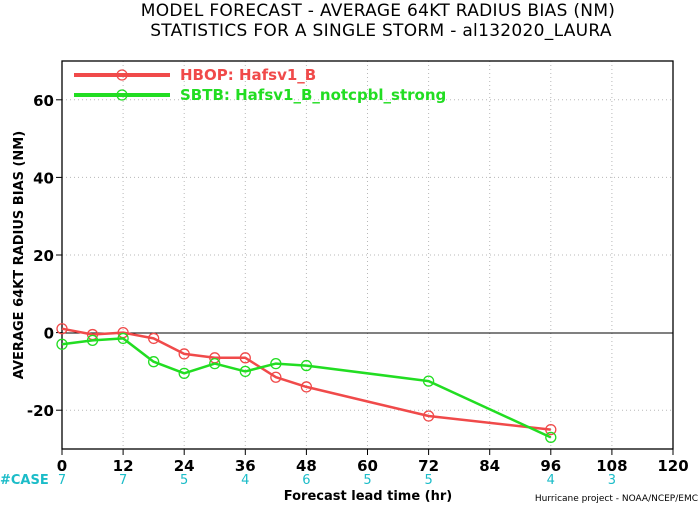 The image size is (700, 506). Describe the element at coordinates (337, 480) in the screenshot. I see `case-counts: 7 7 5 4 6 5 5 4 3` at that location.